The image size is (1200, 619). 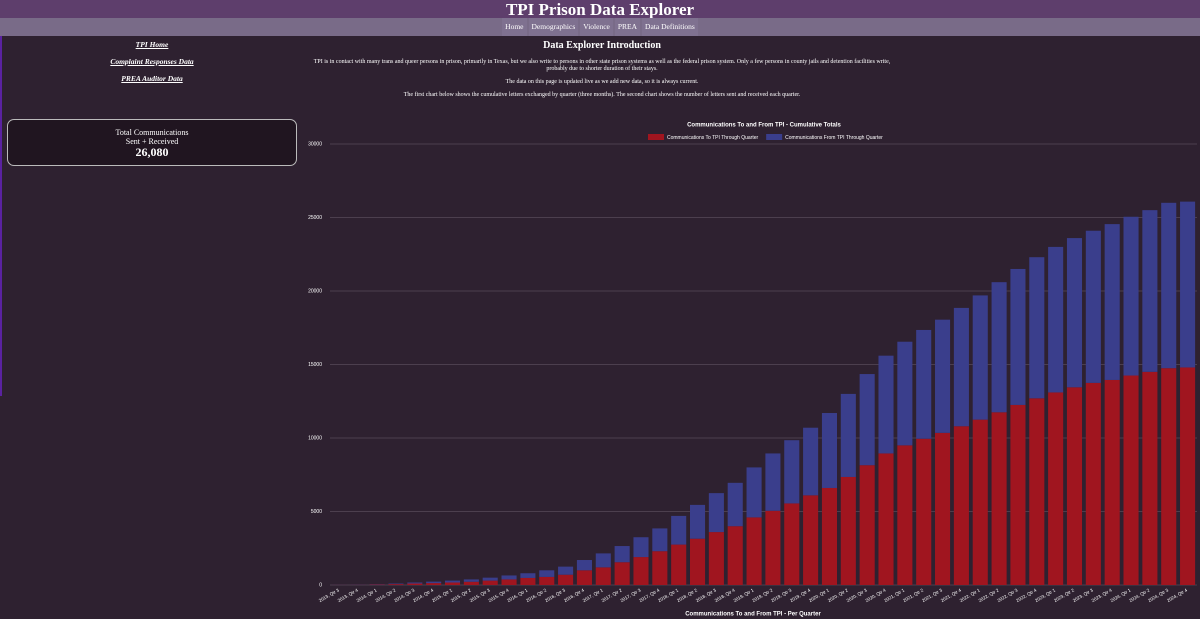 What do you see at coordinates (152, 132) in the screenshot?
I see `stat-label: Total Communications` at bounding box center [152, 132].